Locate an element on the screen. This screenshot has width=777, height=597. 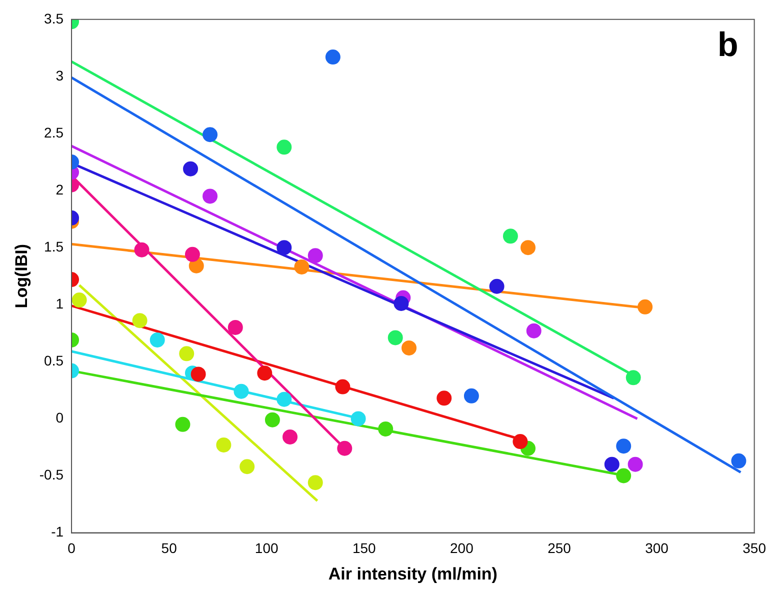
x-tick-label: 200 is located at coordinates (462, 548).